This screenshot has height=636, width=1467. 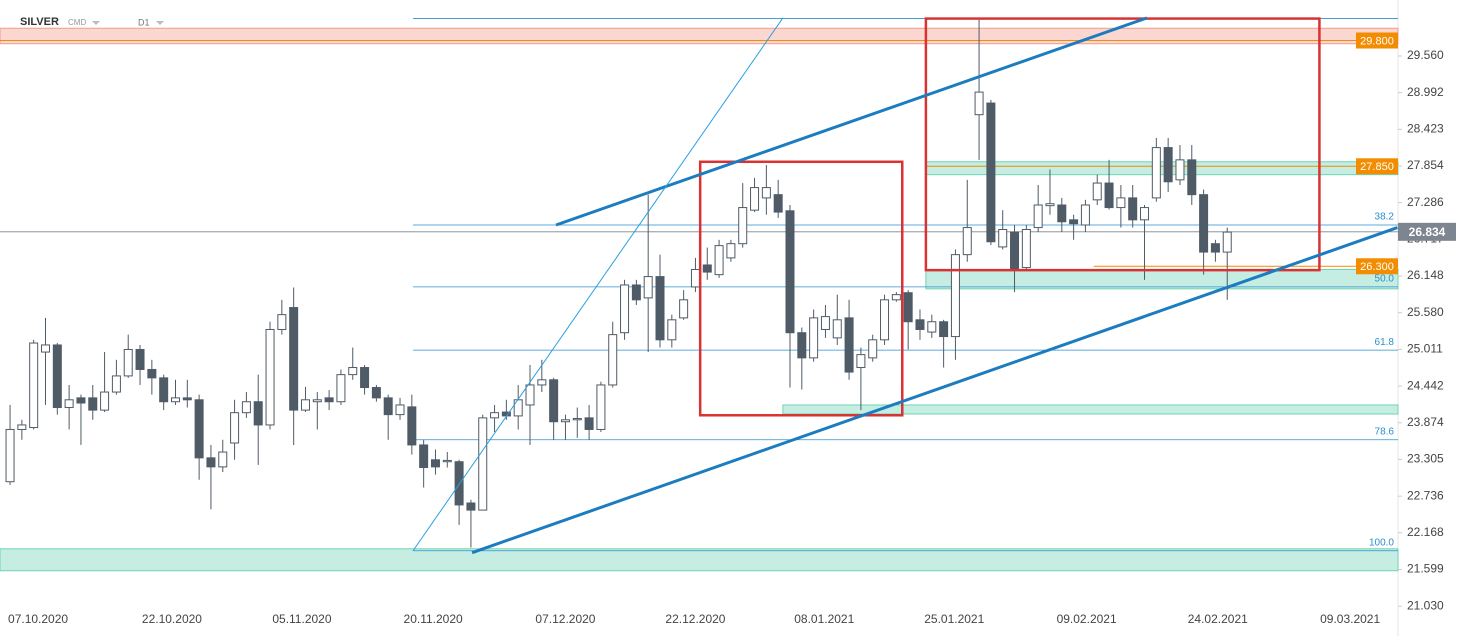 What do you see at coordinates (77, 22) in the screenshot?
I see `market: CMD` at bounding box center [77, 22].